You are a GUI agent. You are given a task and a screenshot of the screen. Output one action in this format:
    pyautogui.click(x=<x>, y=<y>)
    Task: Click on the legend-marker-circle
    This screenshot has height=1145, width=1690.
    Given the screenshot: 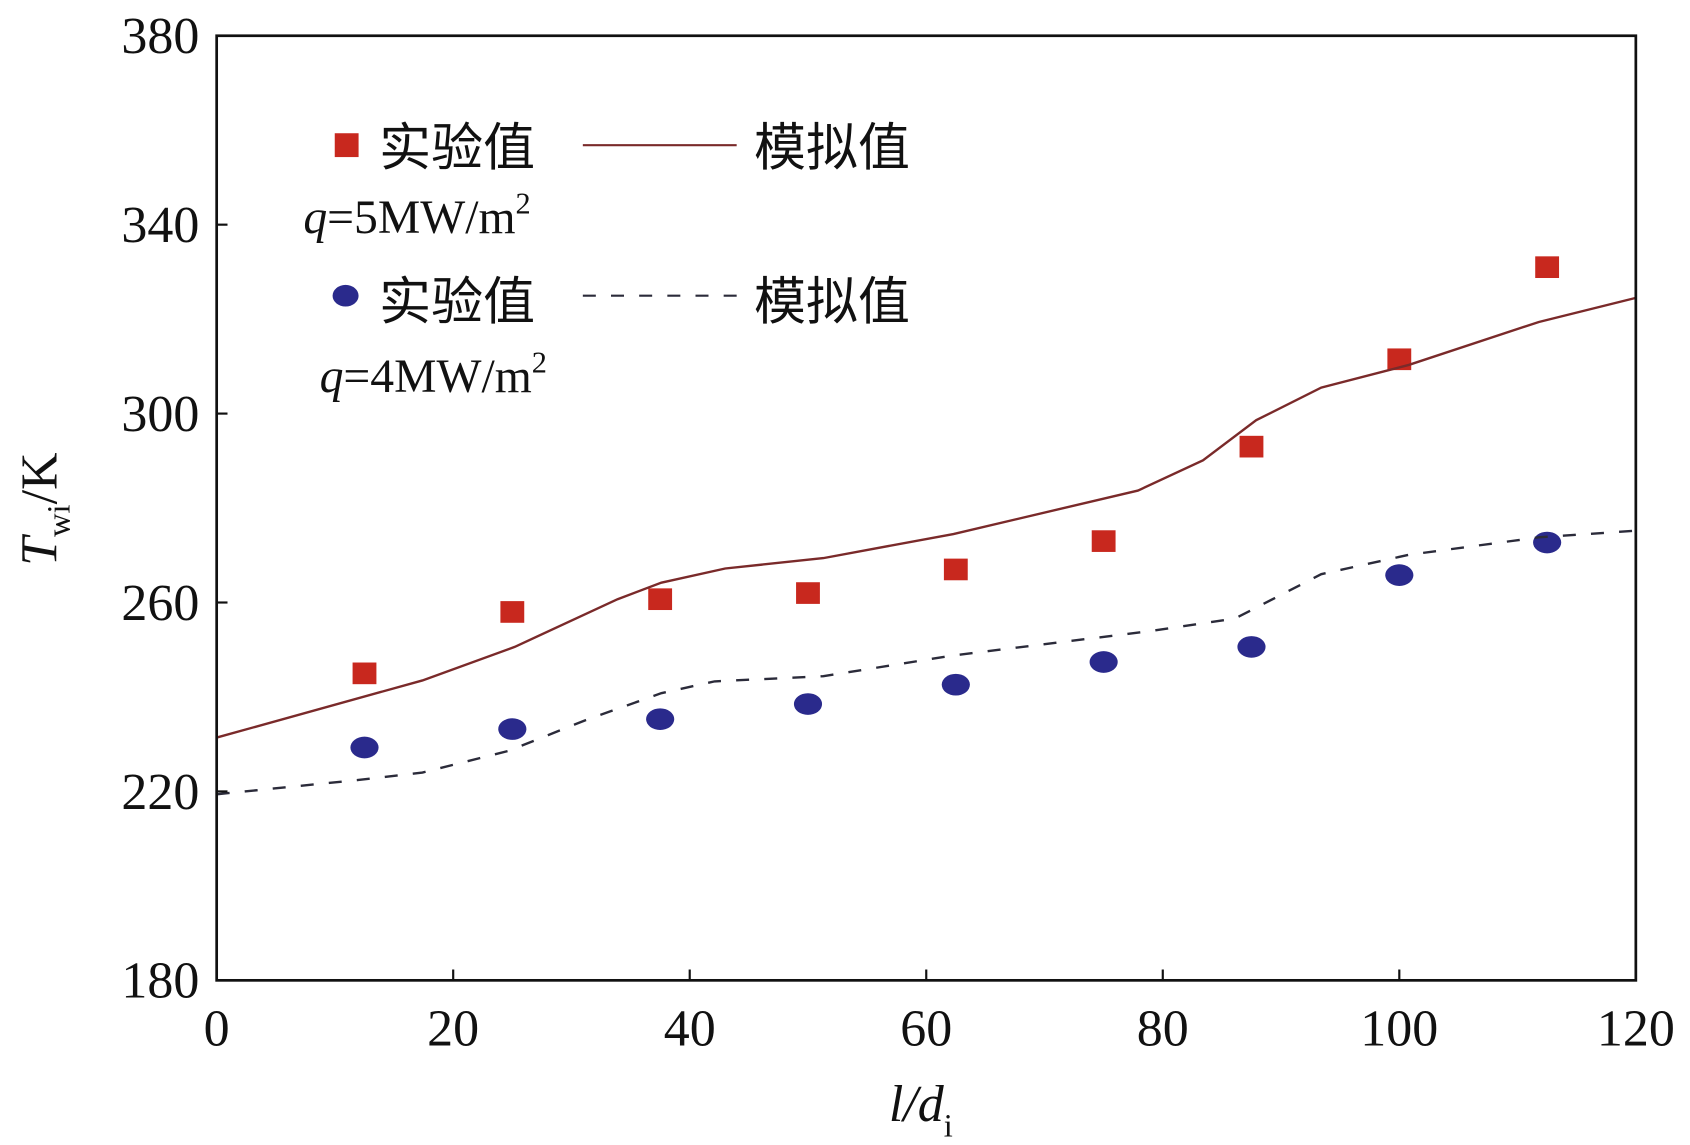 What is the action you would take?
    pyautogui.click(x=345, y=295)
    